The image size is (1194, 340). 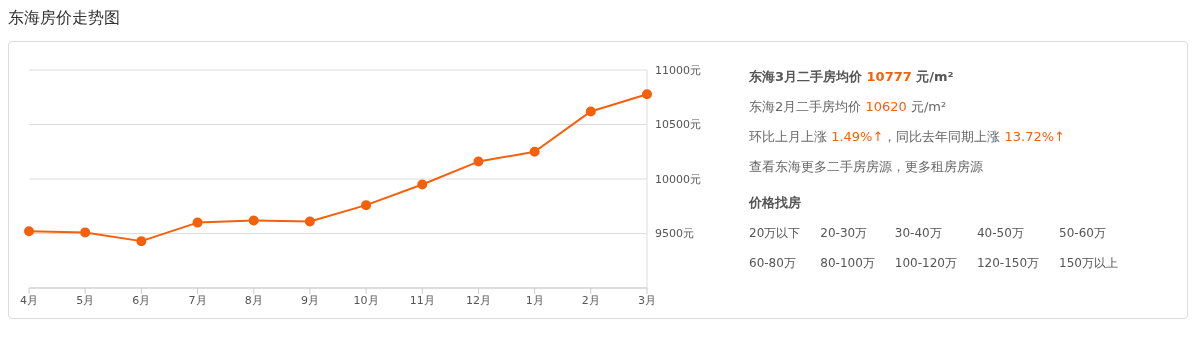 I want to click on x-tick-label: 6月, so click(x=141, y=300).